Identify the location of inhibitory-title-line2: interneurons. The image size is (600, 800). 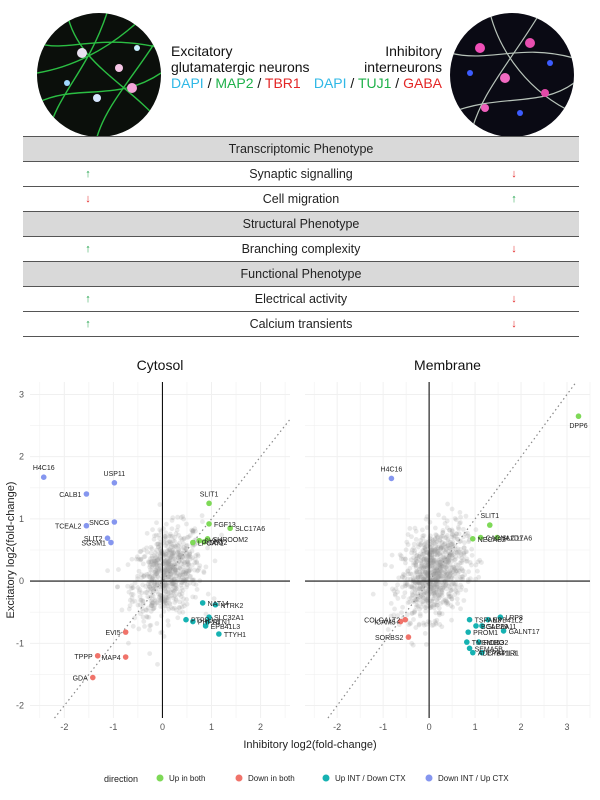
(403, 67).